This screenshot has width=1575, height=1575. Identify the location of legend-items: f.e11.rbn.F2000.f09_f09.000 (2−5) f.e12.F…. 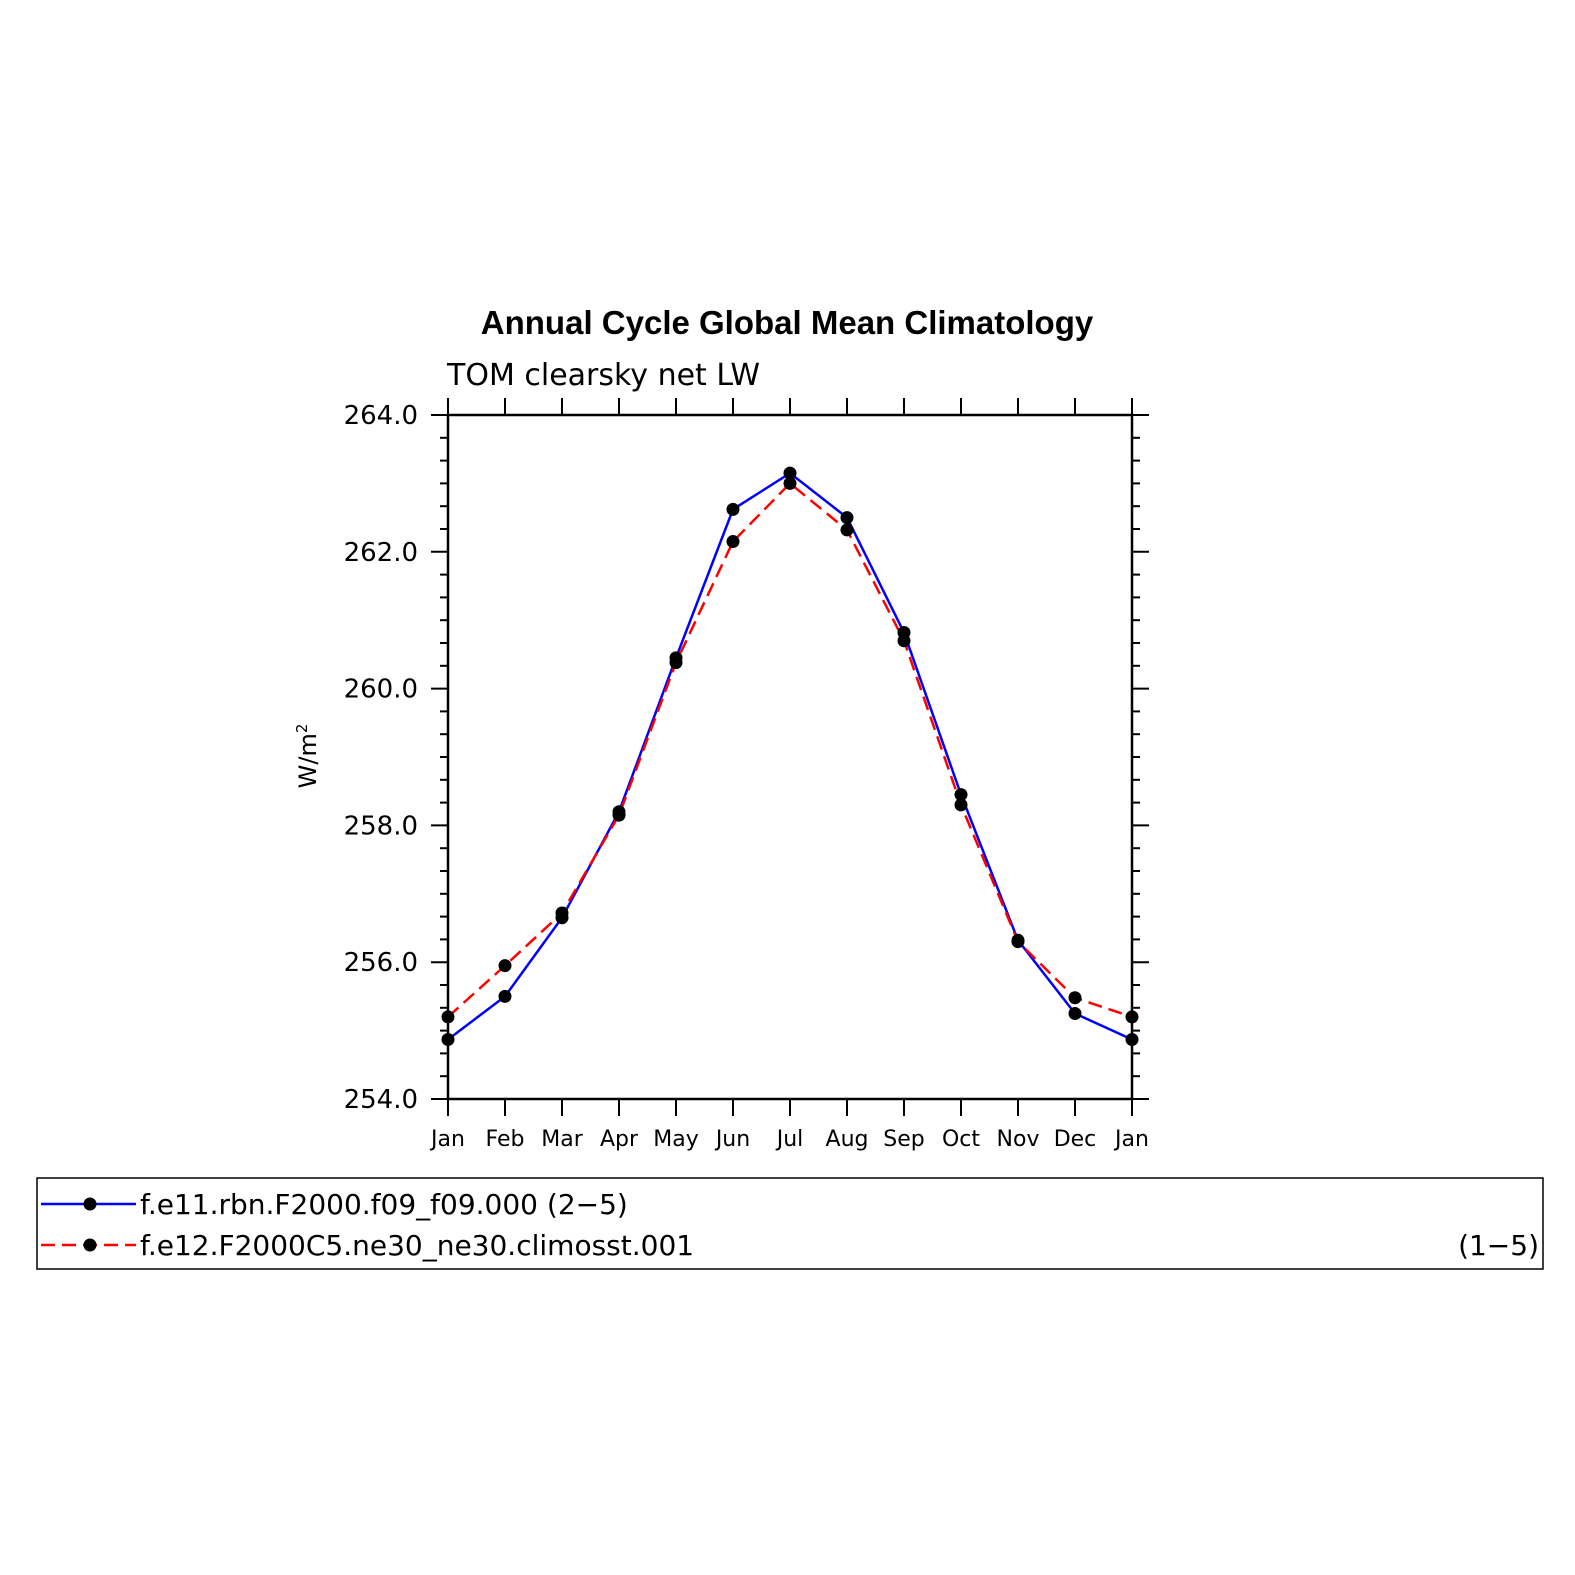
(790, 1225).